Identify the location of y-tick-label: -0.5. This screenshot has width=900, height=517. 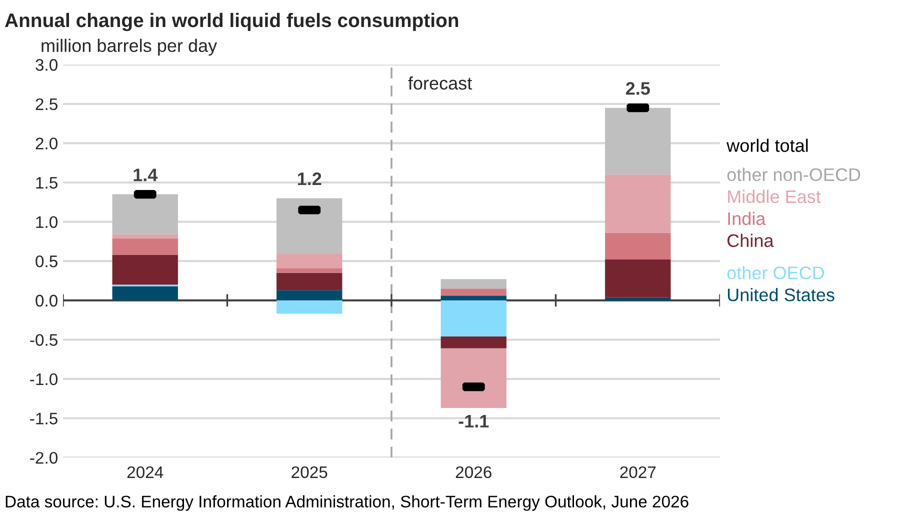
(44, 340).